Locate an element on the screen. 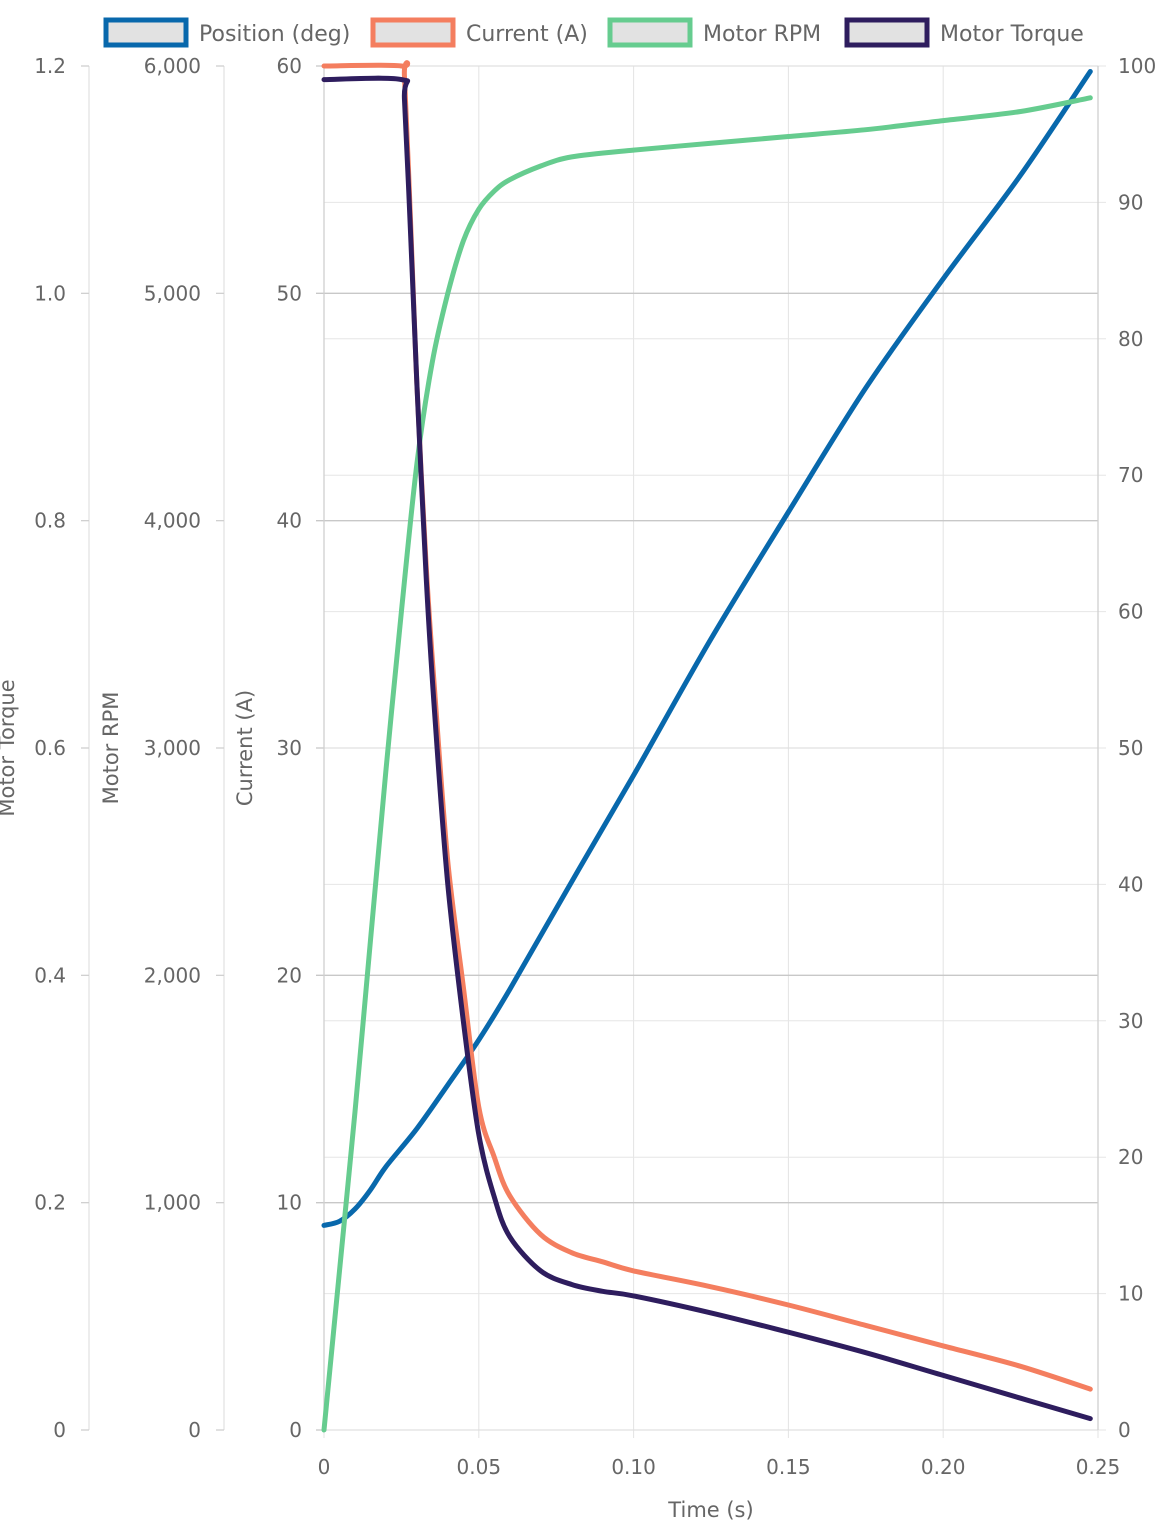 The image size is (1168, 1526). current-tick-label: 0 is located at coordinates (295, 1430).